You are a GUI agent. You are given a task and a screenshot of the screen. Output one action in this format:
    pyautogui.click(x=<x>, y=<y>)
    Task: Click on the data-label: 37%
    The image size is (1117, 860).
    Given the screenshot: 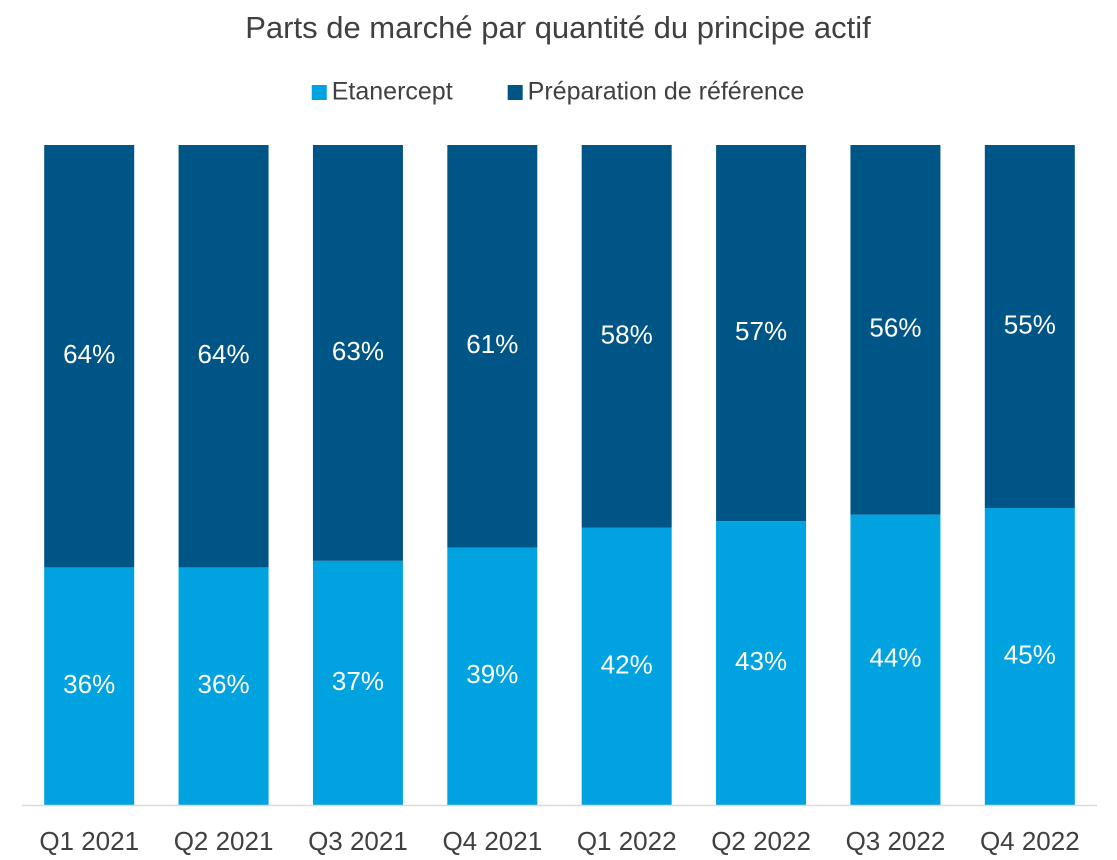 What is the action you would take?
    pyautogui.click(x=358, y=681)
    